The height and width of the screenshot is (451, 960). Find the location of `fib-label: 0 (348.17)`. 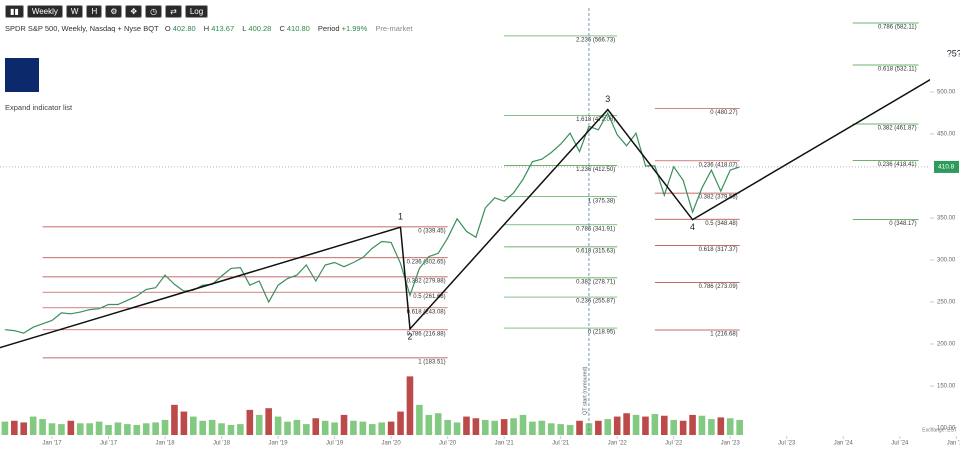

fib-label: 0 (348.17) is located at coordinates (902, 224).